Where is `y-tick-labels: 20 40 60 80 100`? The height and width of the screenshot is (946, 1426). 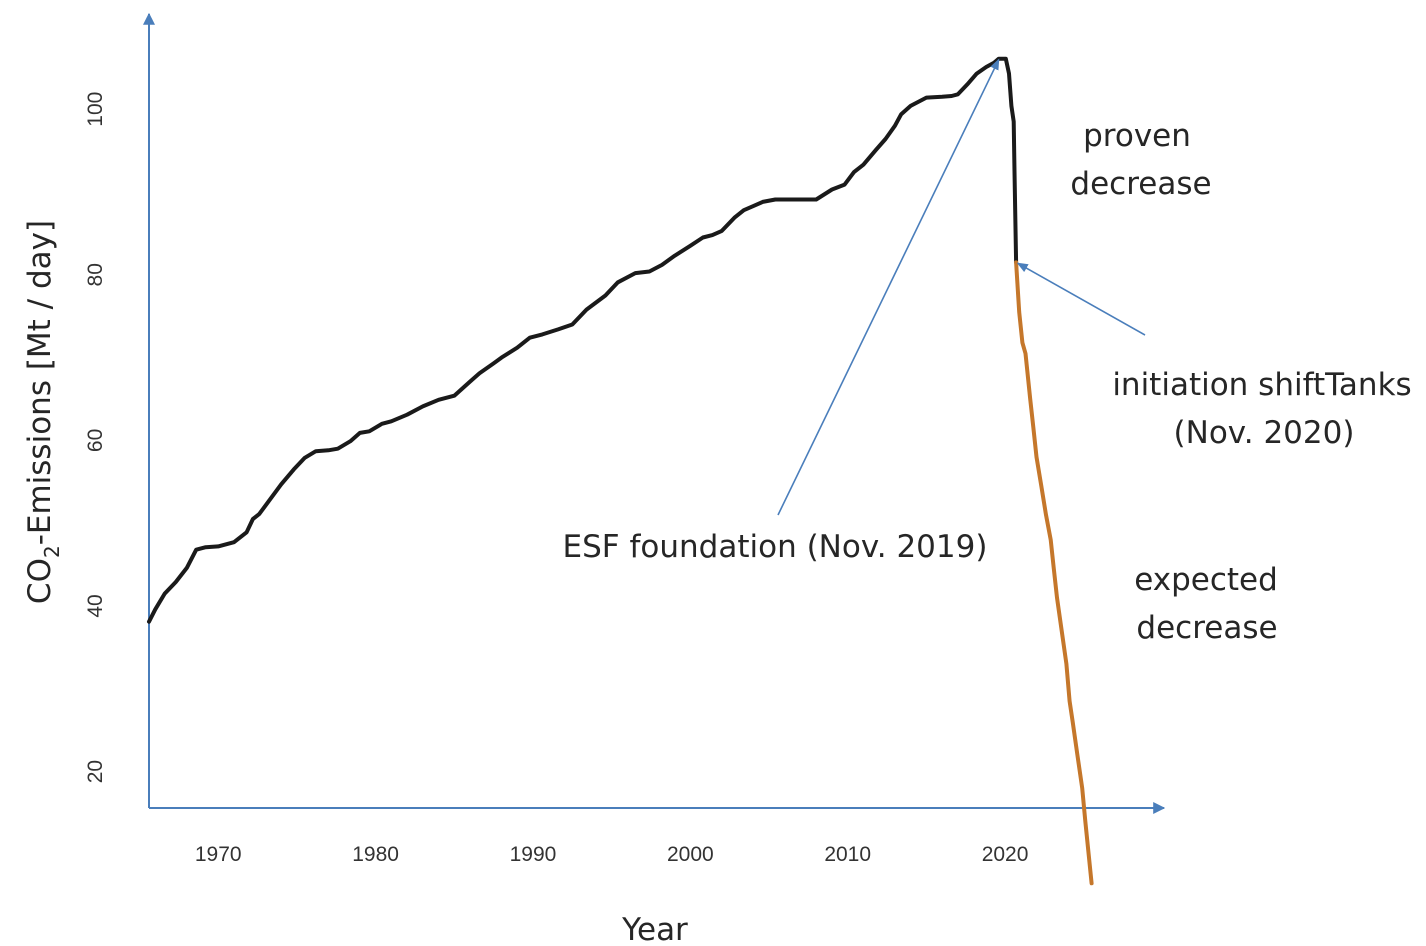
y-tick-labels: 20 40 60 80 100 is located at coordinates (95, 438).